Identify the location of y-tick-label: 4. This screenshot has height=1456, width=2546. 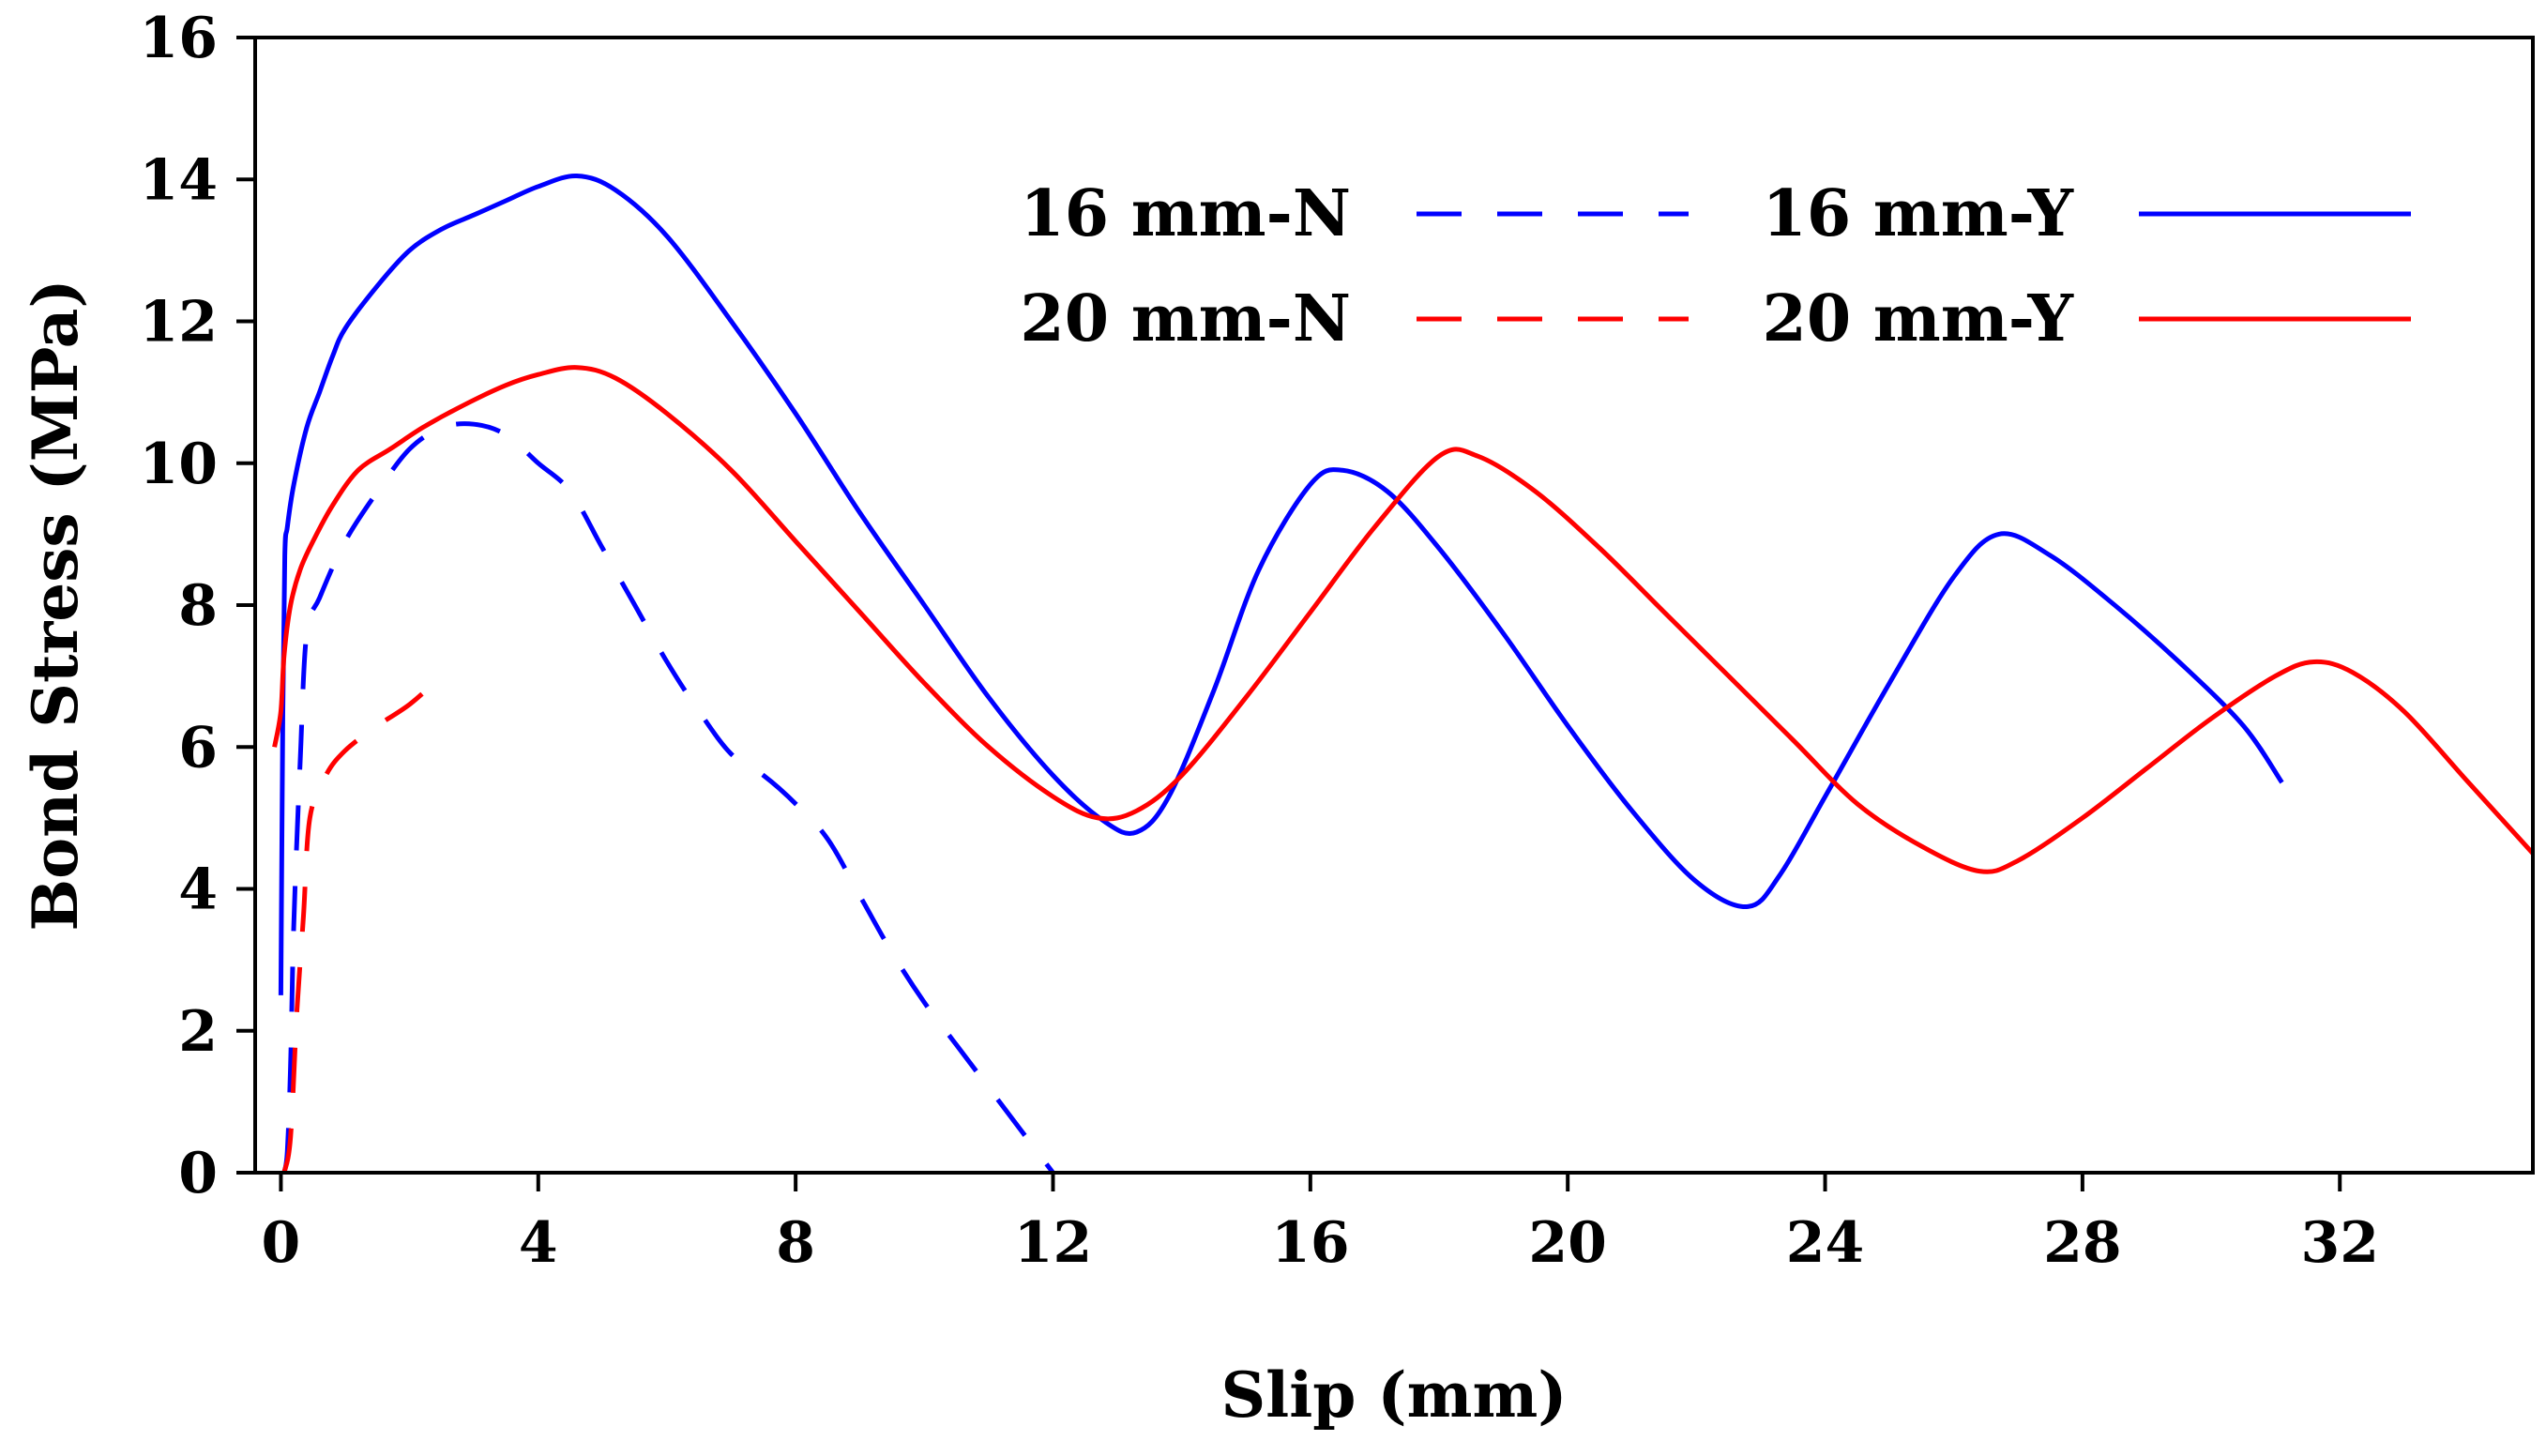
(198, 890).